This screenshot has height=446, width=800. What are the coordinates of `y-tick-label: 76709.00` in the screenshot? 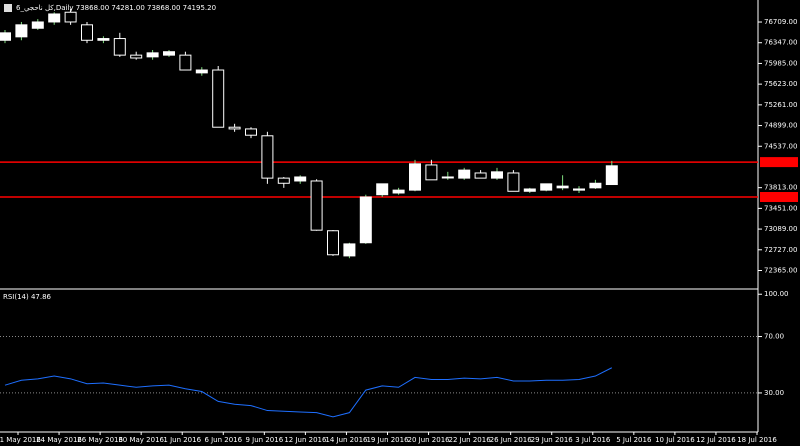 It's located at (780, 22).